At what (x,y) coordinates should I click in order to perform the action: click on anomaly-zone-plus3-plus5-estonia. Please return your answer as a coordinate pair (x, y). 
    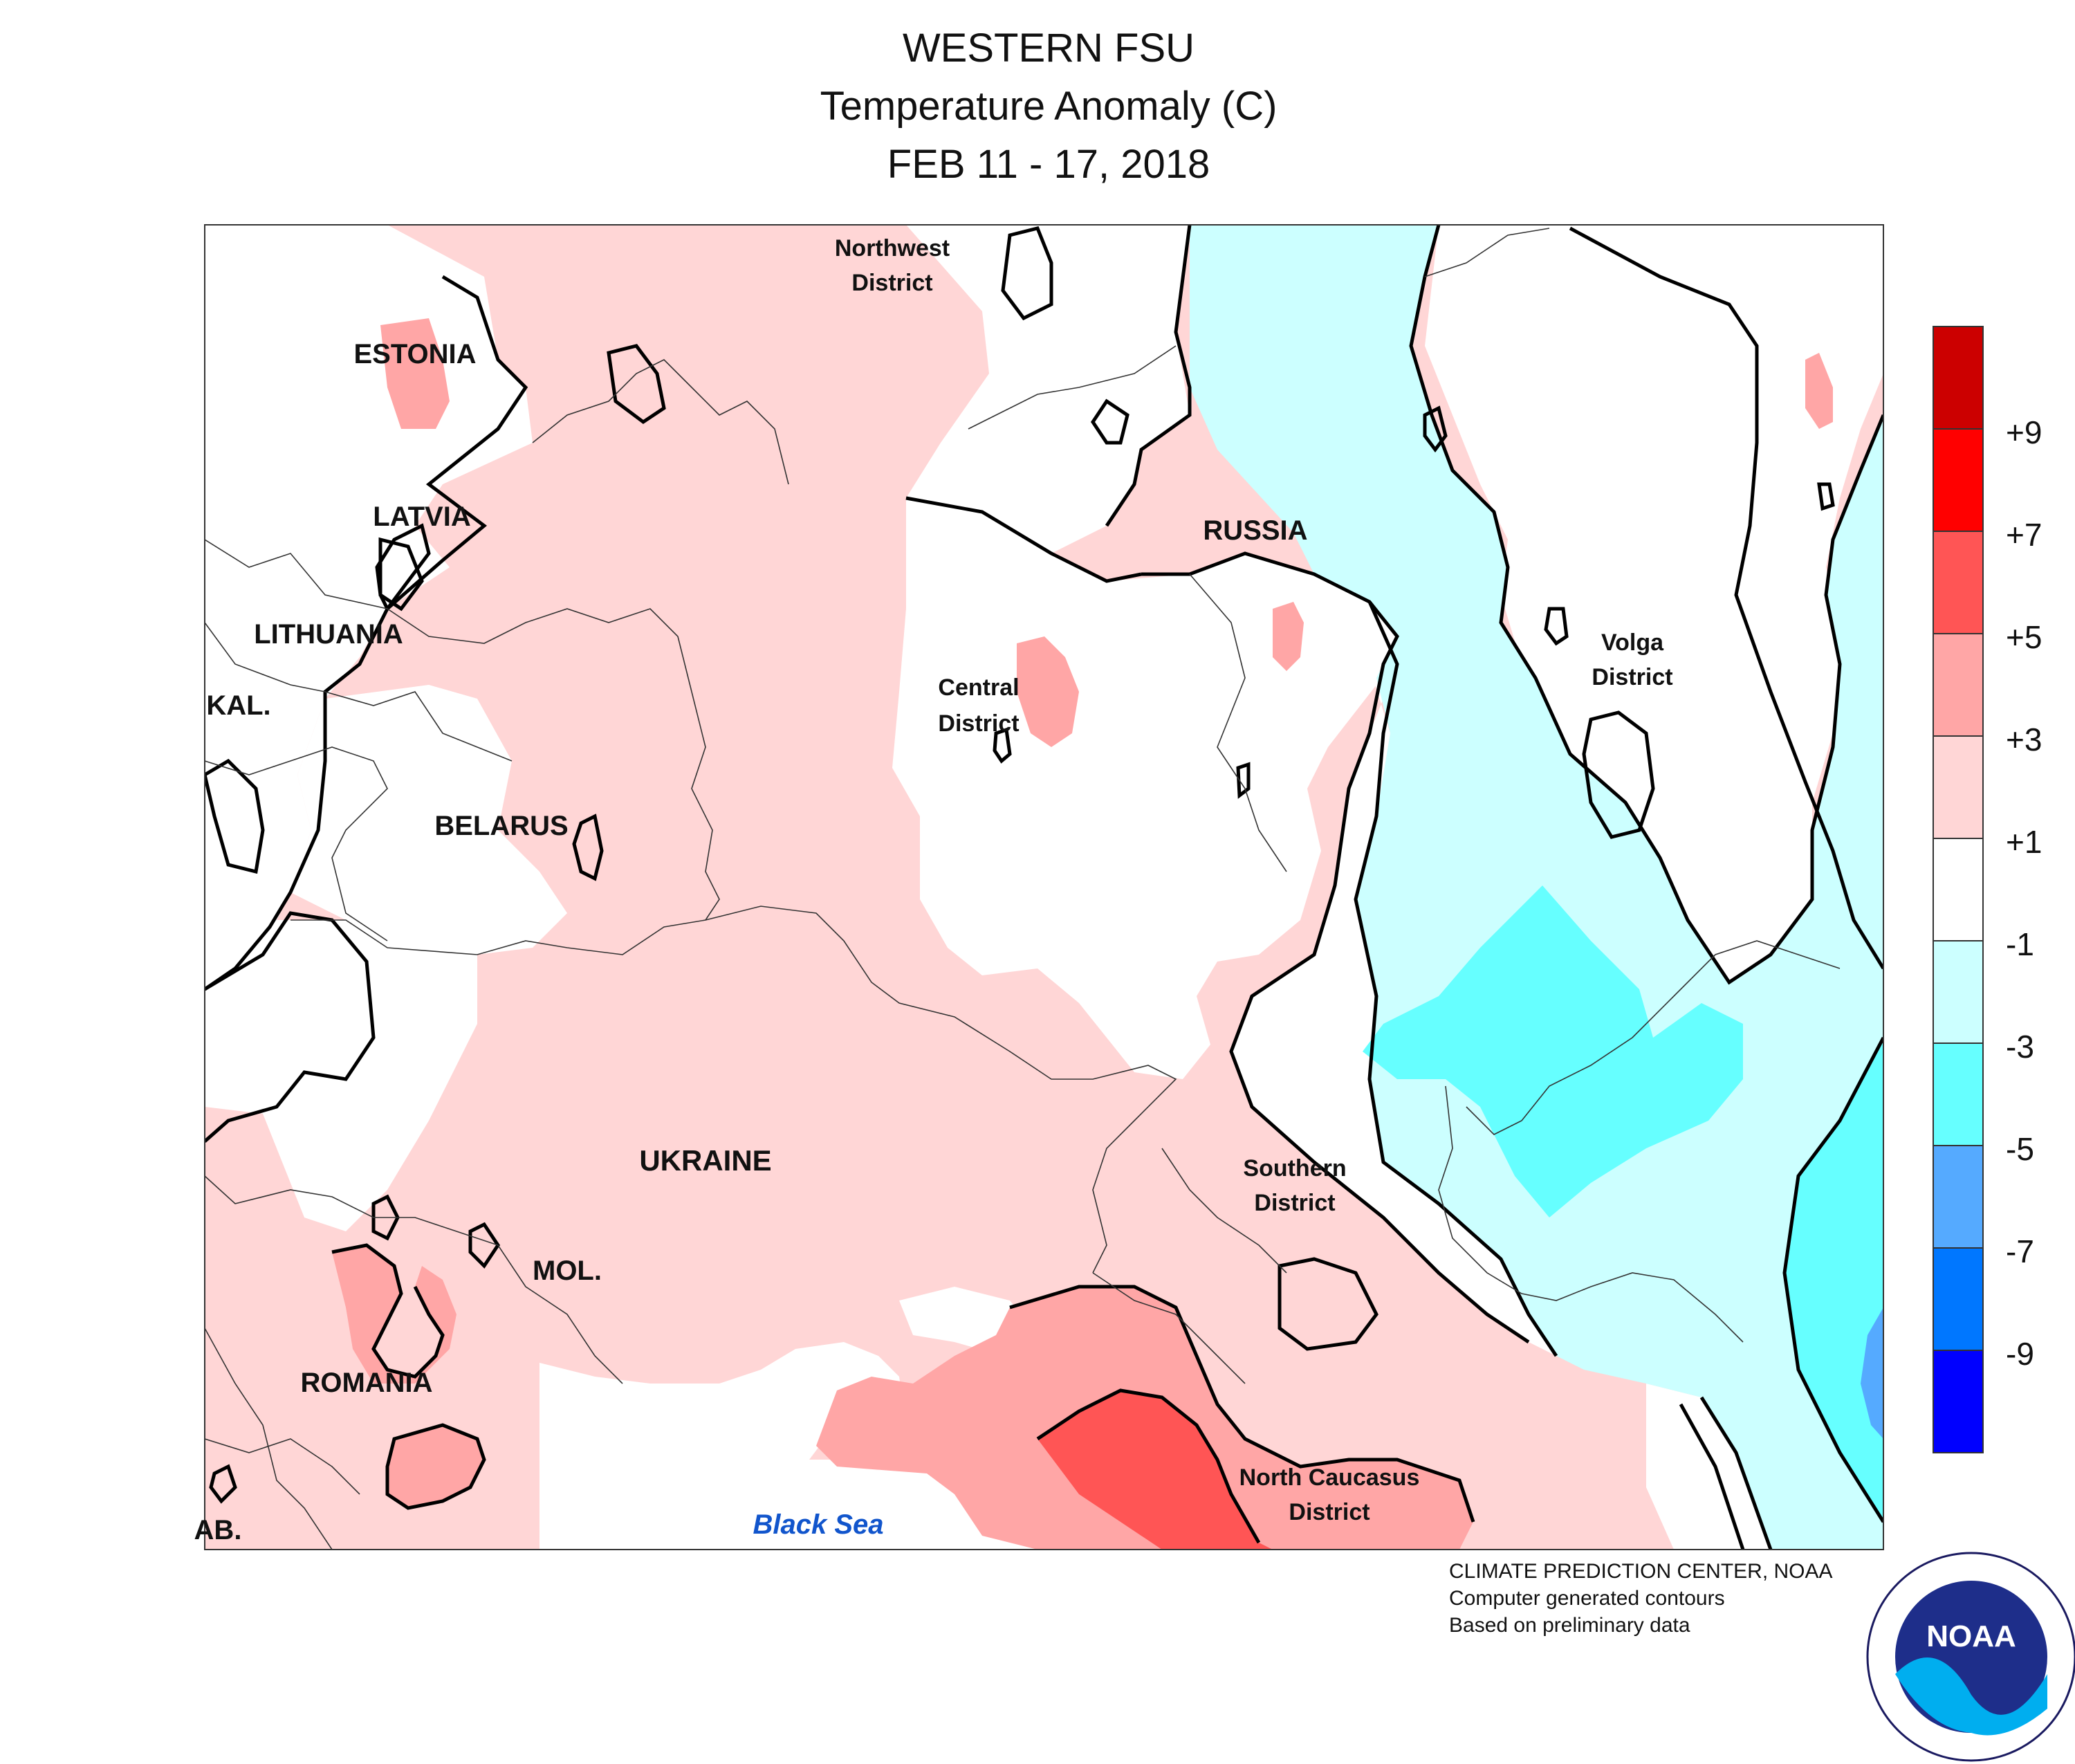
    Looking at the image, I should click on (415, 373).